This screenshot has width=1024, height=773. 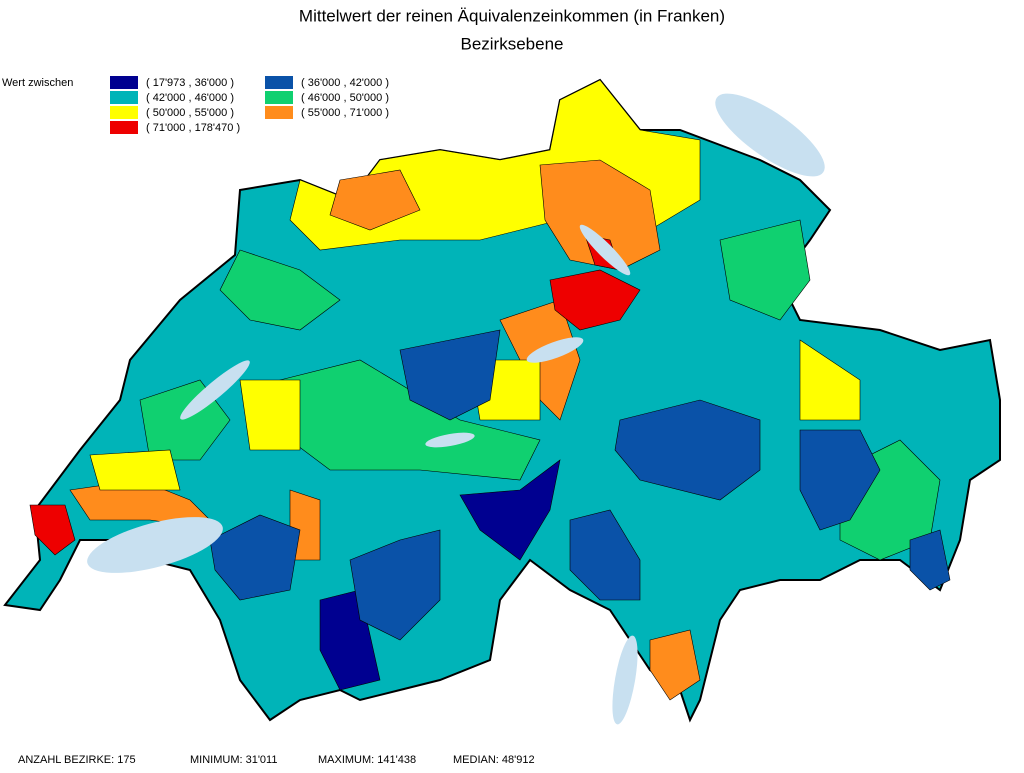 What do you see at coordinates (345, 113) in the screenshot?
I see `legend-entry: ( 55'000 , 71'000 )` at bounding box center [345, 113].